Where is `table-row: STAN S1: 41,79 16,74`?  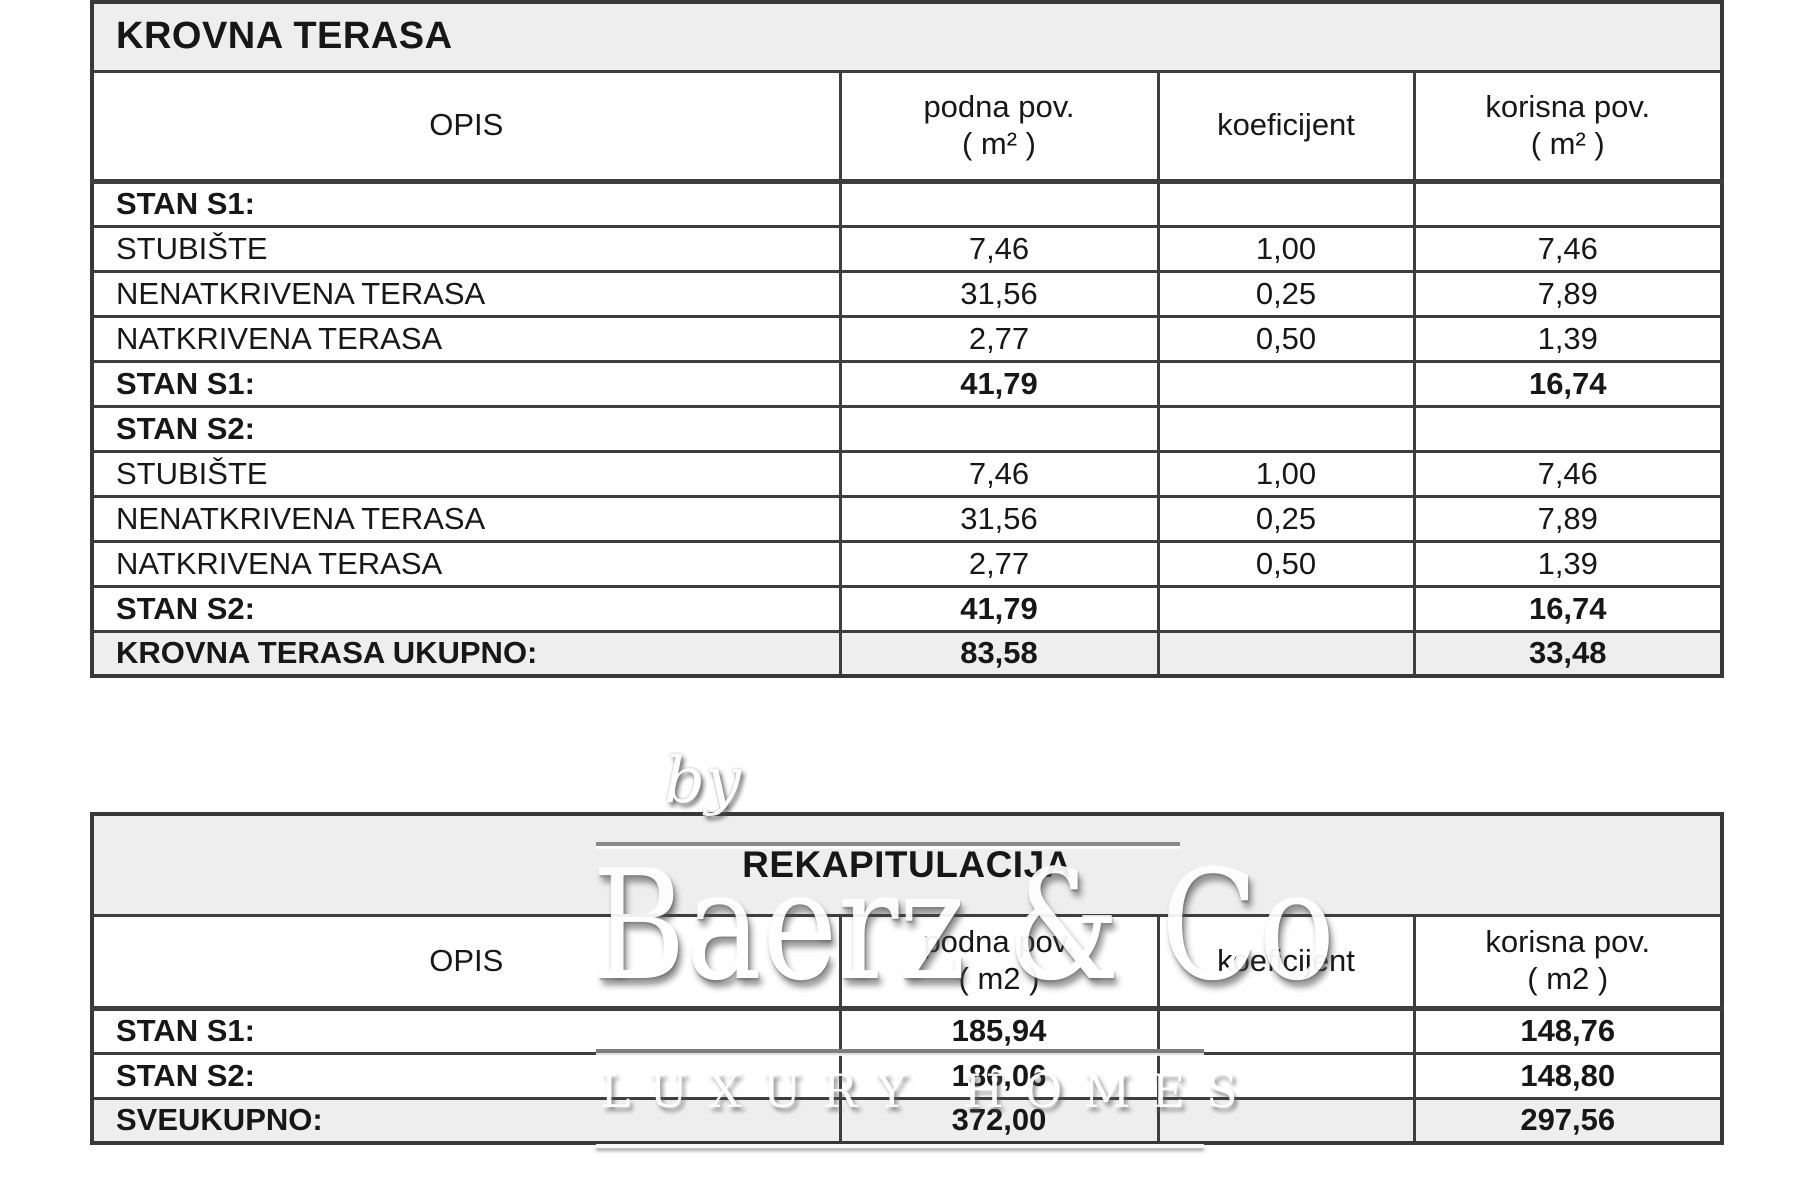 table-row: STAN S1: 41,79 16,74 is located at coordinates (907, 383).